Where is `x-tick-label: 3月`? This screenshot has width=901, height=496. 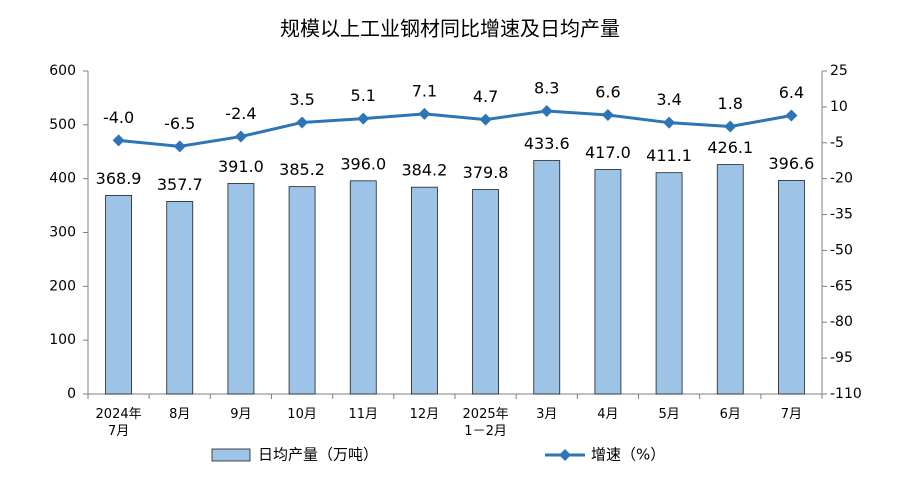
x-tick-label: 3月 is located at coordinates (546, 414).